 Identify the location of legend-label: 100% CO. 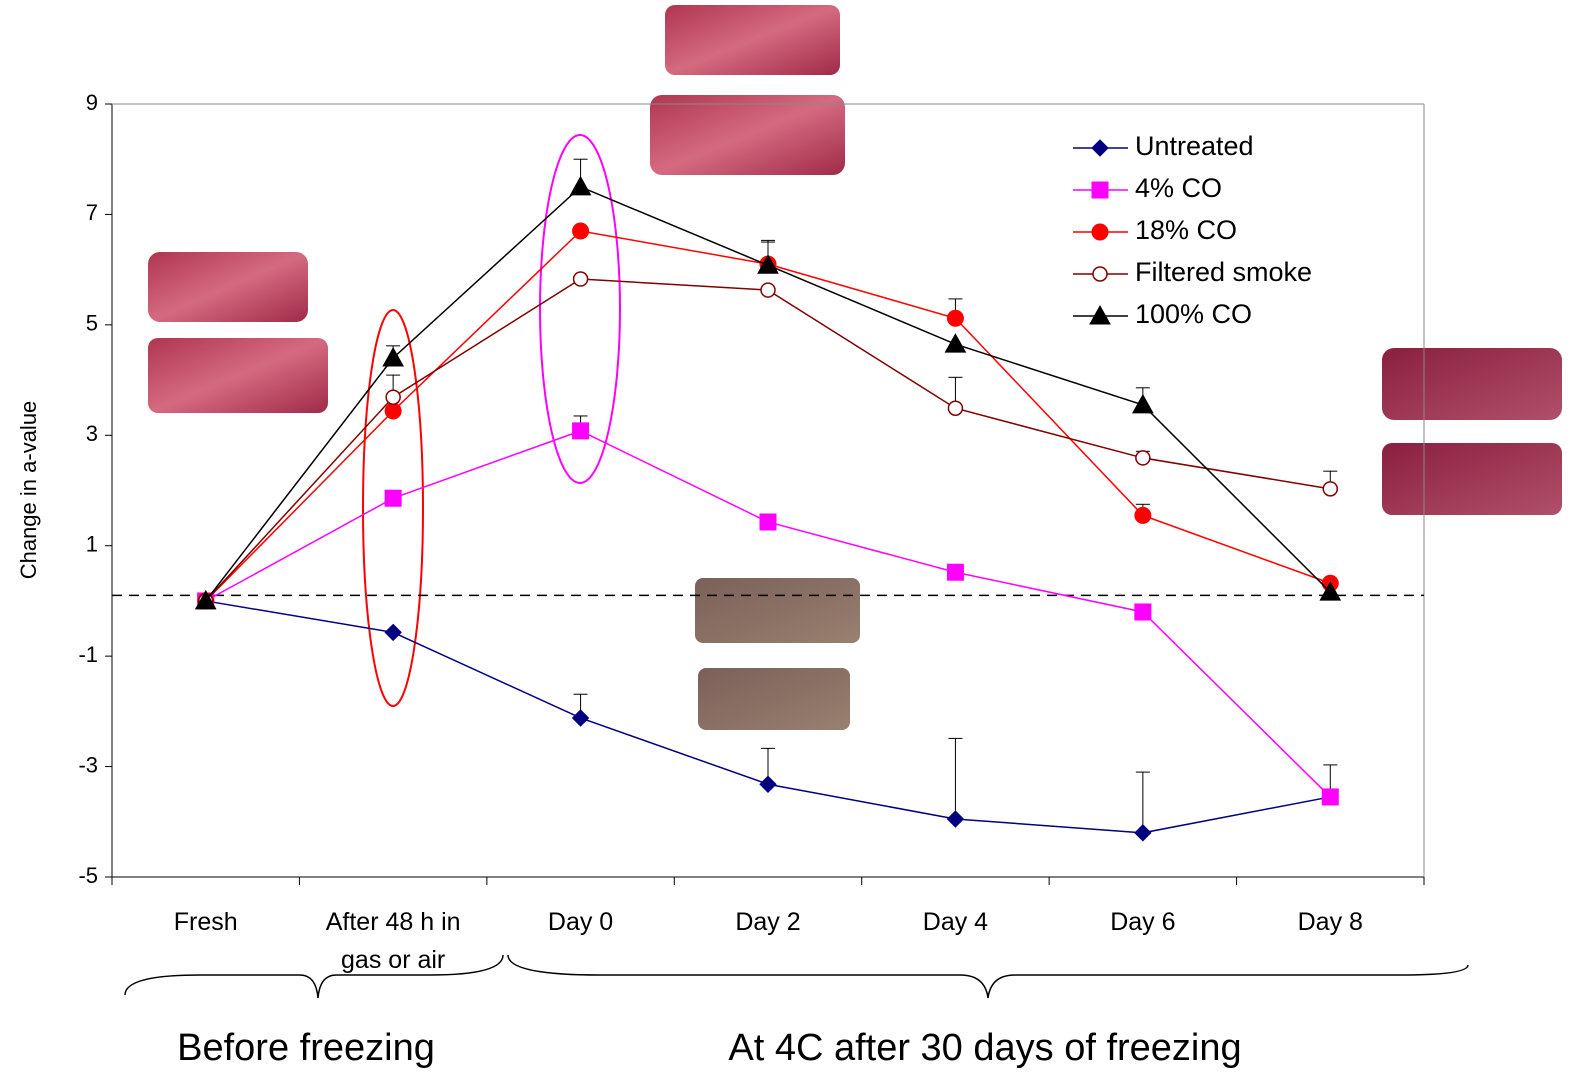
(1193, 314).